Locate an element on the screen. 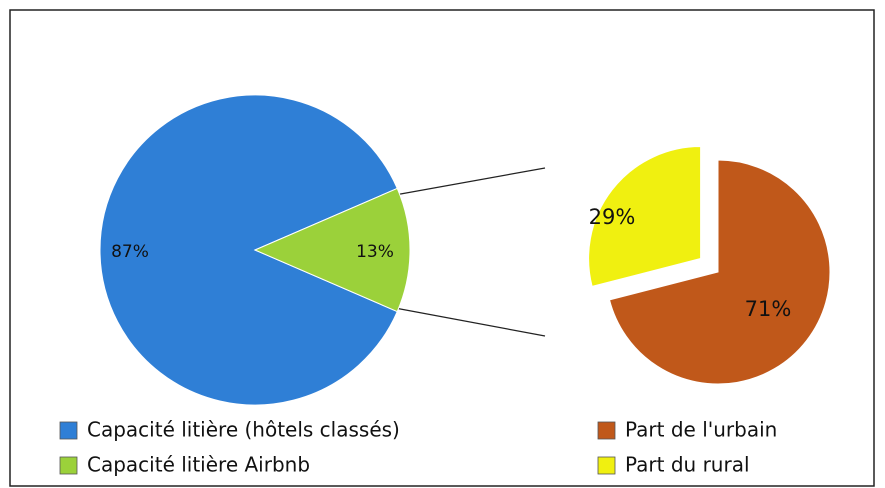  data-label: 29% is located at coordinates (612, 217).